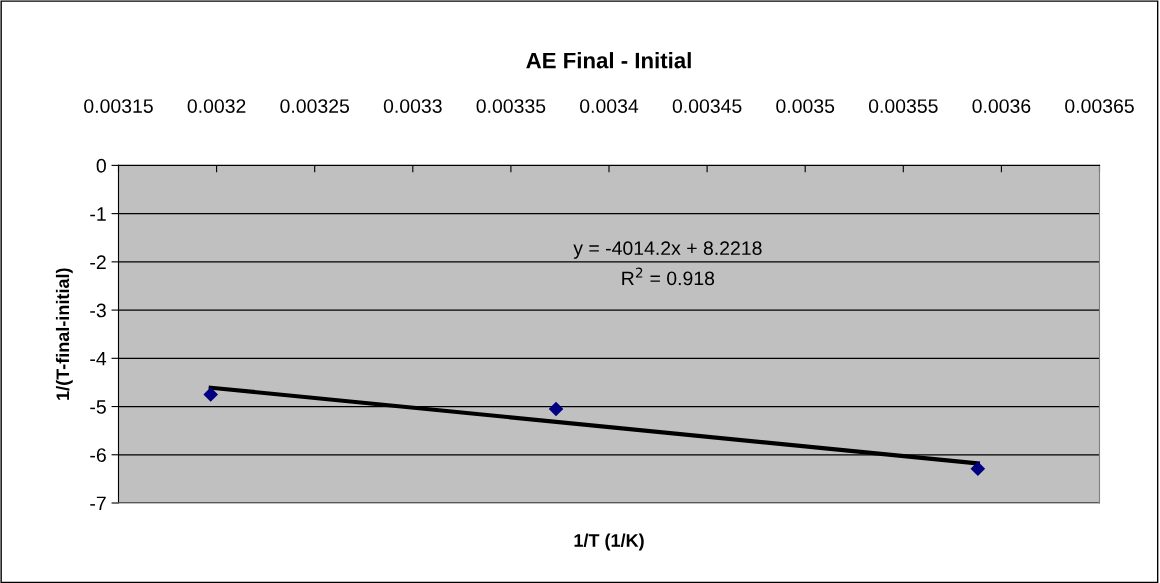 The height and width of the screenshot is (583, 1160). What do you see at coordinates (98, 262) in the screenshot?
I see `y-tick-label: -2` at bounding box center [98, 262].